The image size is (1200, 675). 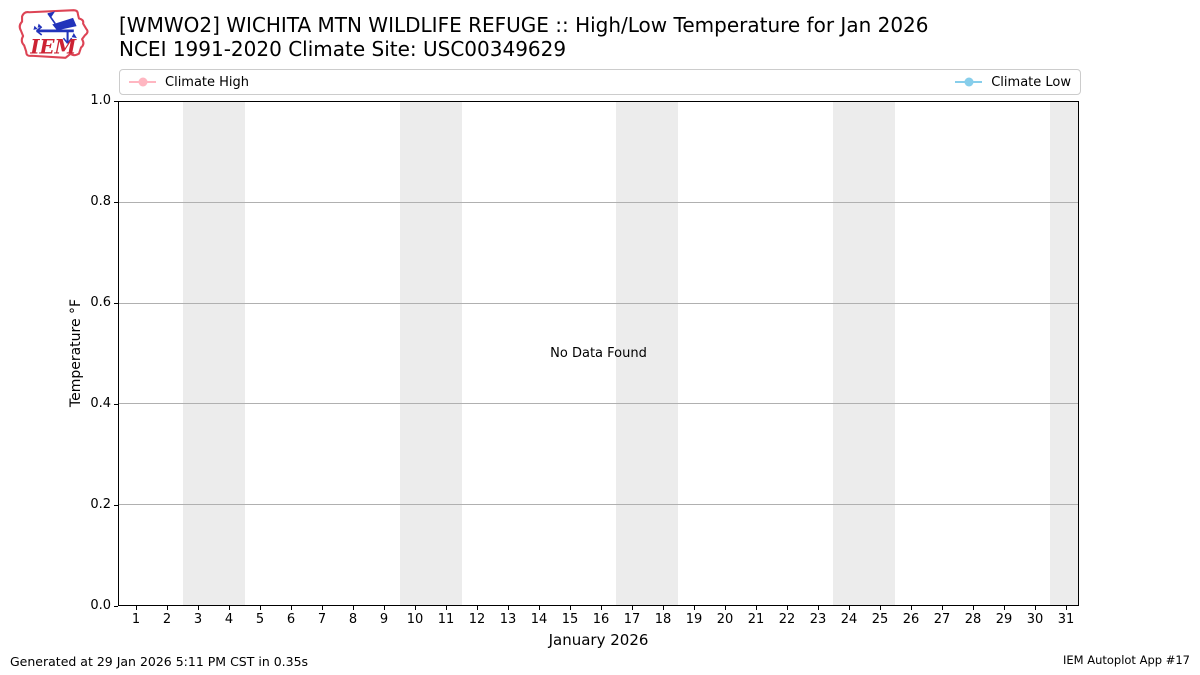 What do you see at coordinates (53, 47) in the screenshot?
I see `iem-logo-text: IEM` at bounding box center [53, 47].